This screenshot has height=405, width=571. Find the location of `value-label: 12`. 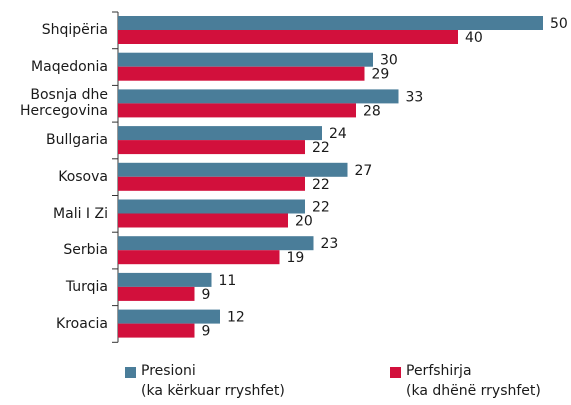

value-label: 12 is located at coordinates (236, 318).